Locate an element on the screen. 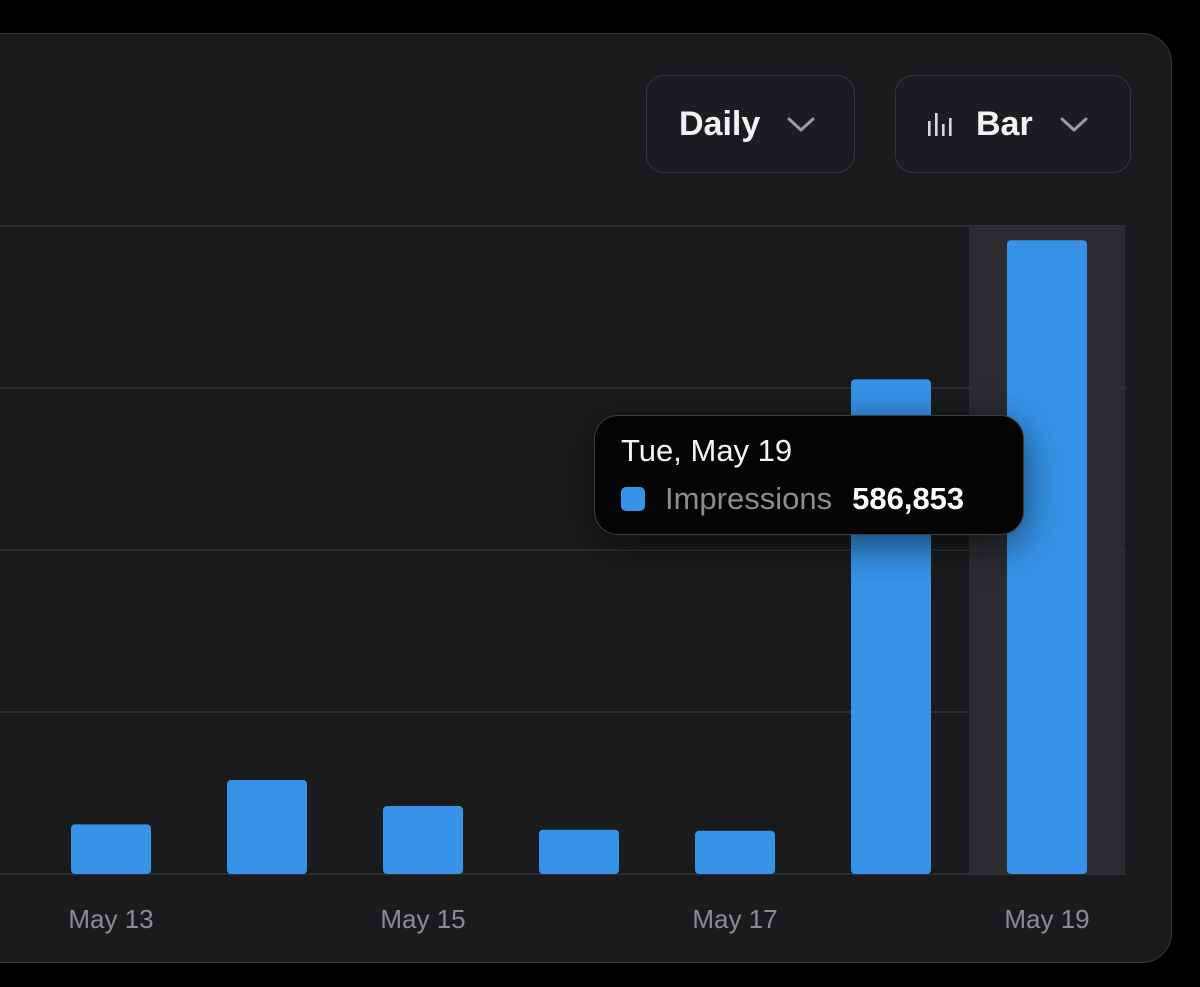  tooltip-series-name: Impressions is located at coordinates (749, 498).